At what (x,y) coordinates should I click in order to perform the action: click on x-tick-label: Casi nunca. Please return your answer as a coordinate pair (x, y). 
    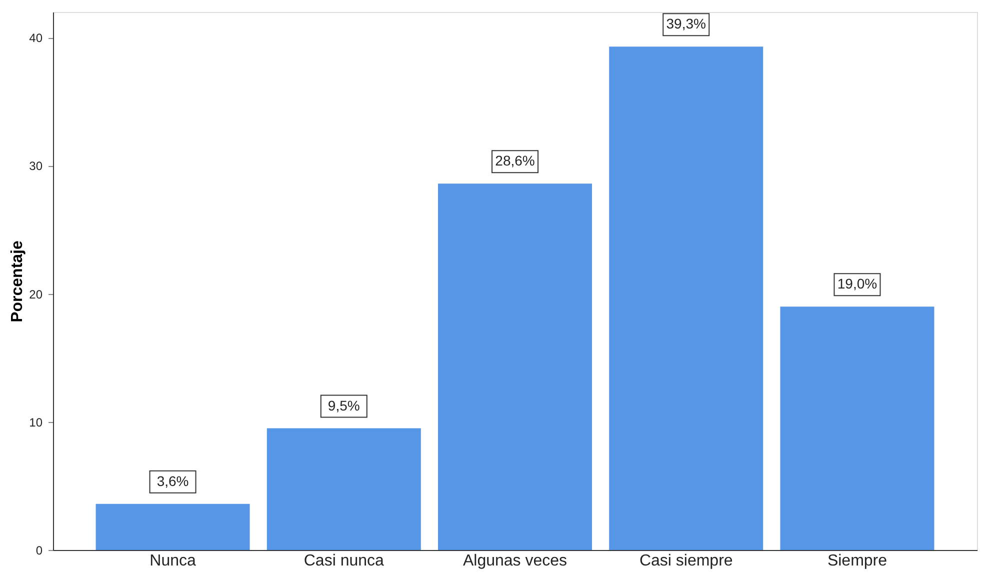
    Looking at the image, I should click on (344, 561).